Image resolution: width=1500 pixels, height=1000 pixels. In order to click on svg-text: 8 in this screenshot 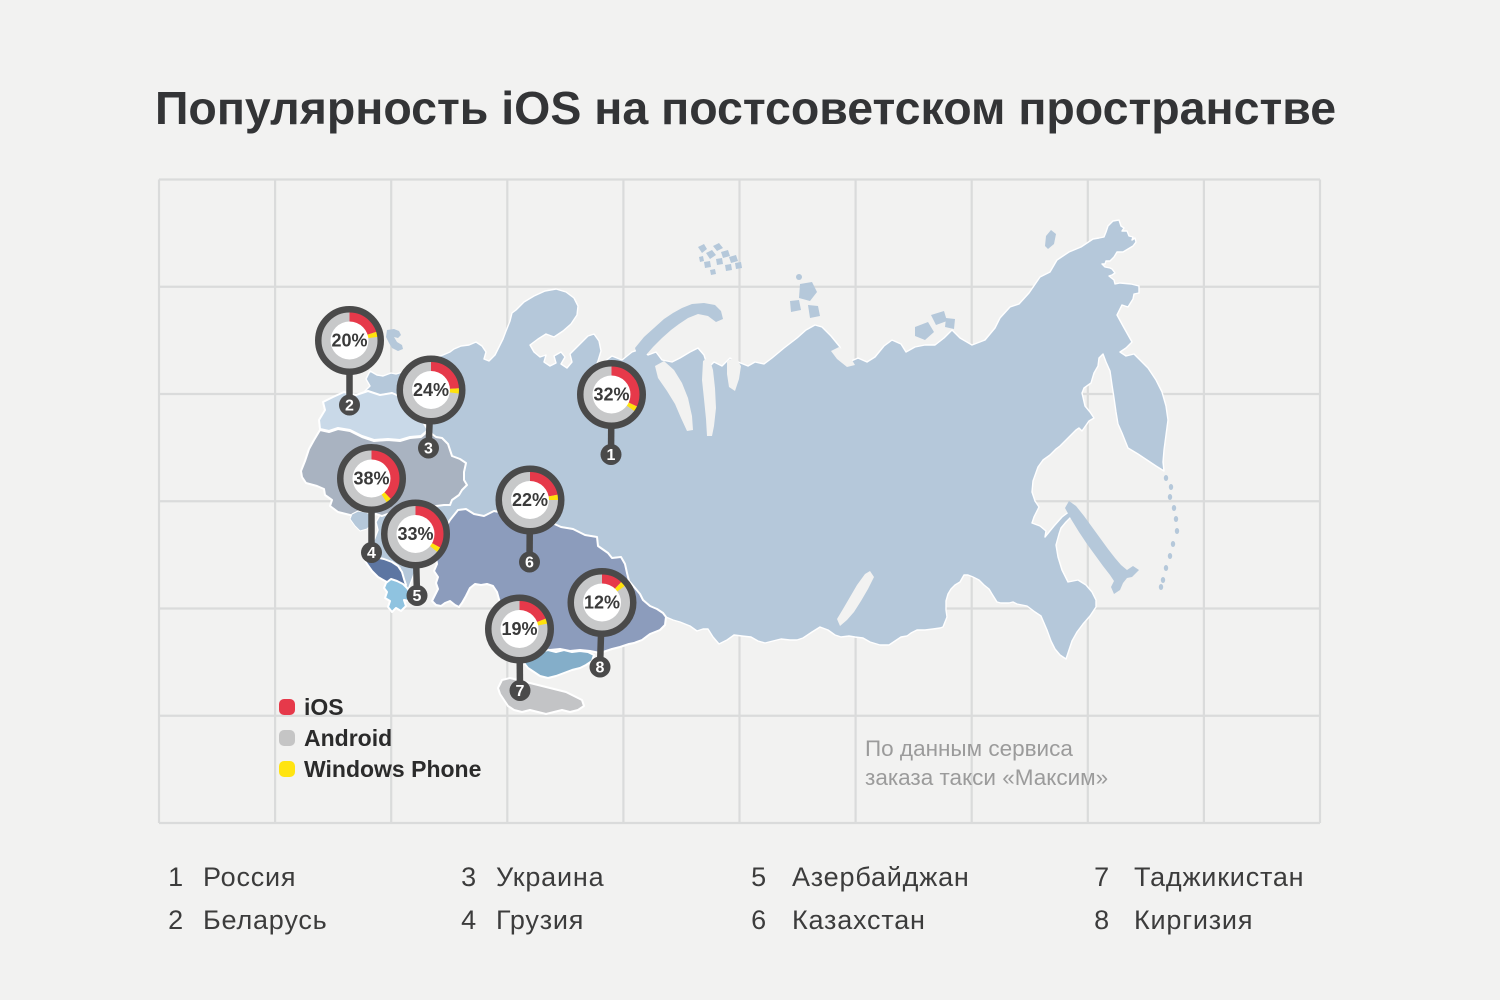, I will do `click(600, 668)`.